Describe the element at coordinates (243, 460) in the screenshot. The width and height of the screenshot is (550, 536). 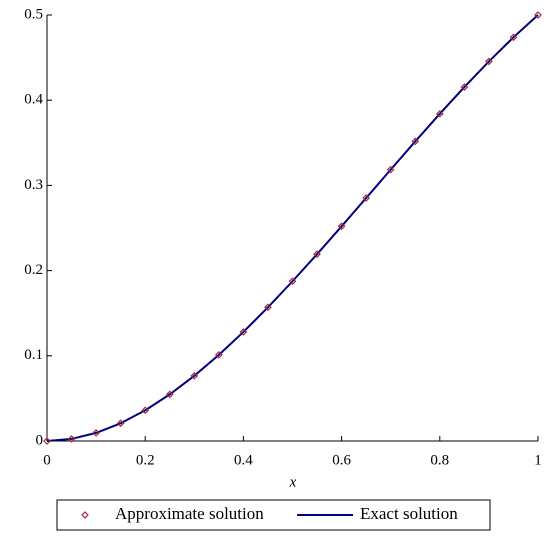
I see `x-tick-label: 0.4` at that location.